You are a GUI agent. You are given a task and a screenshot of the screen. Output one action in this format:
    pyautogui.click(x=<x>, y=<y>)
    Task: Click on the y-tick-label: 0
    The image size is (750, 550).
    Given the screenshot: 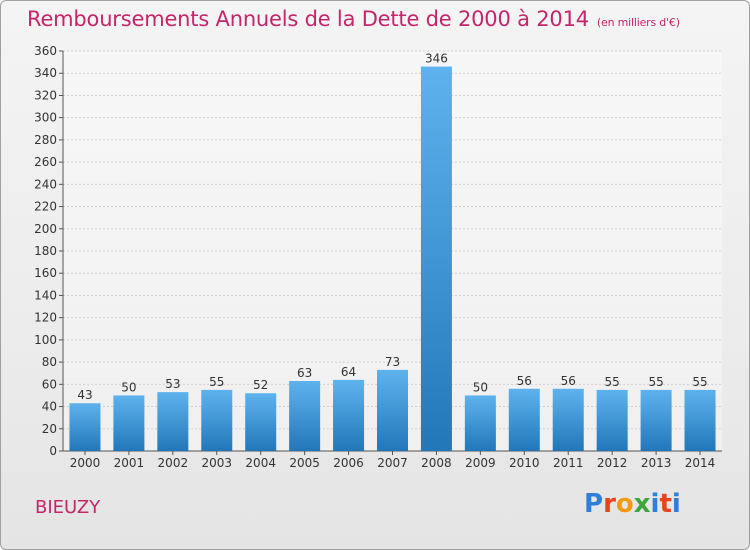 What is the action you would take?
    pyautogui.click(x=53, y=451)
    